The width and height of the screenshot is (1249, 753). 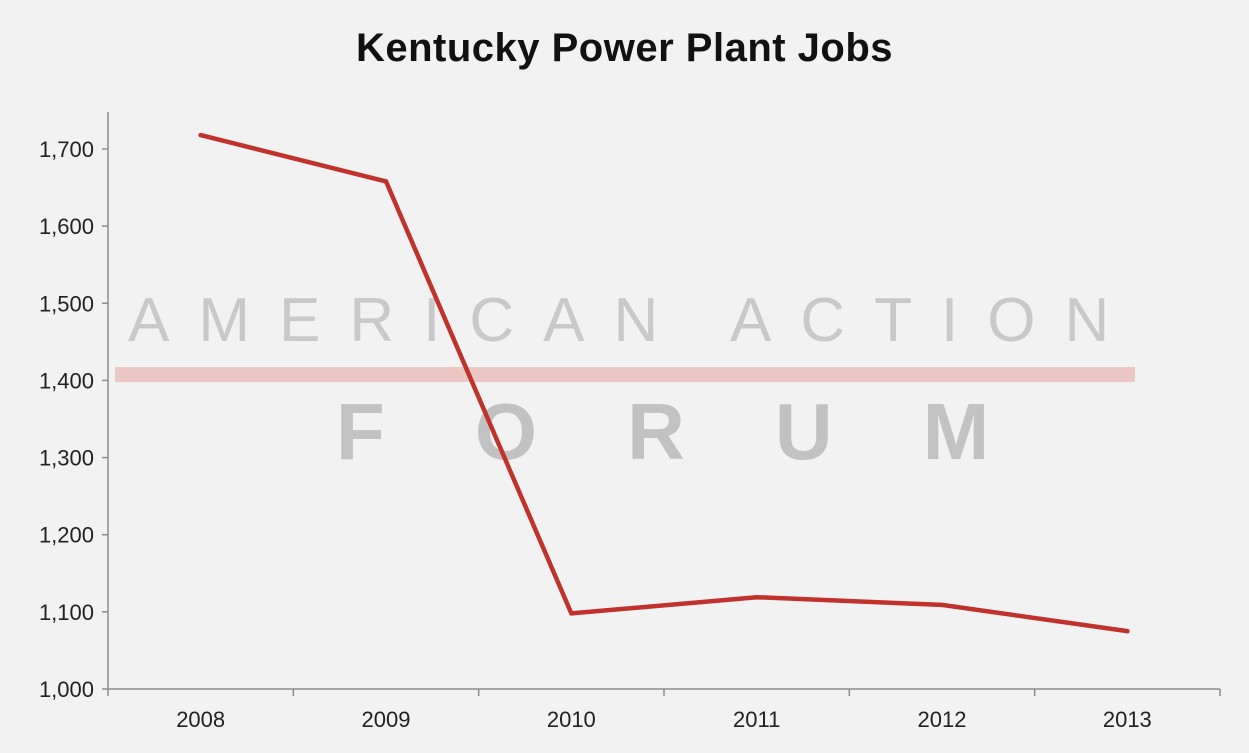 I want to click on y-tick-label: 1,400, so click(x=66, y=380).